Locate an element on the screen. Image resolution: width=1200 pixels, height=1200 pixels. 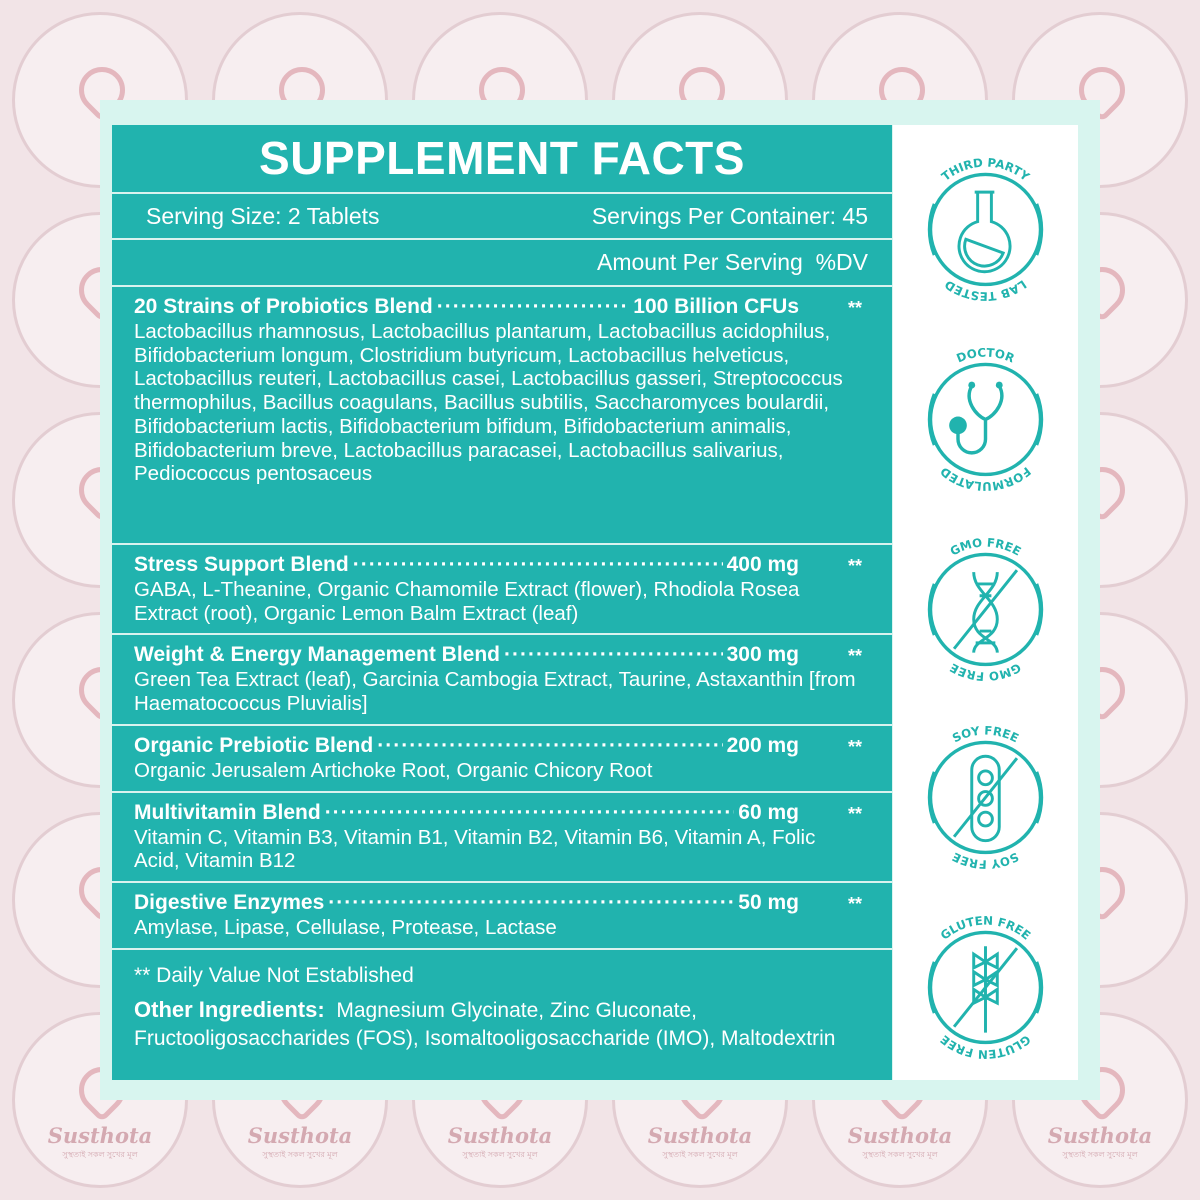
blend-name: 20 Strains of Probiotics Blend is located at coordinates (283, 306).